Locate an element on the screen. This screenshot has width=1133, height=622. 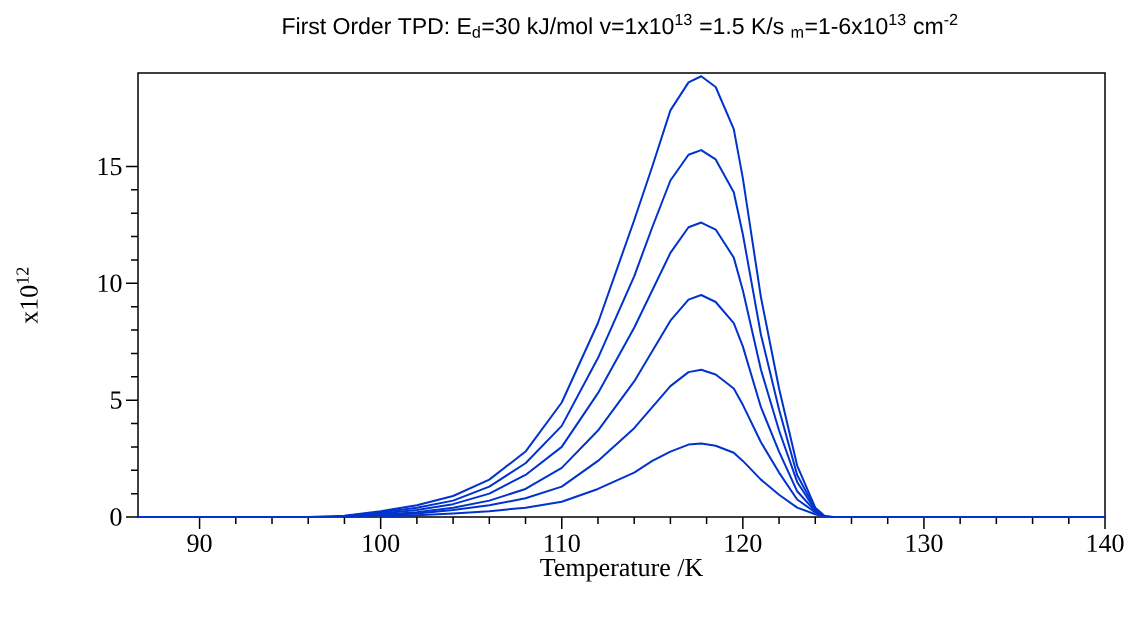
x-axis-title: Temperature /K is located at coordinates (622, 570).